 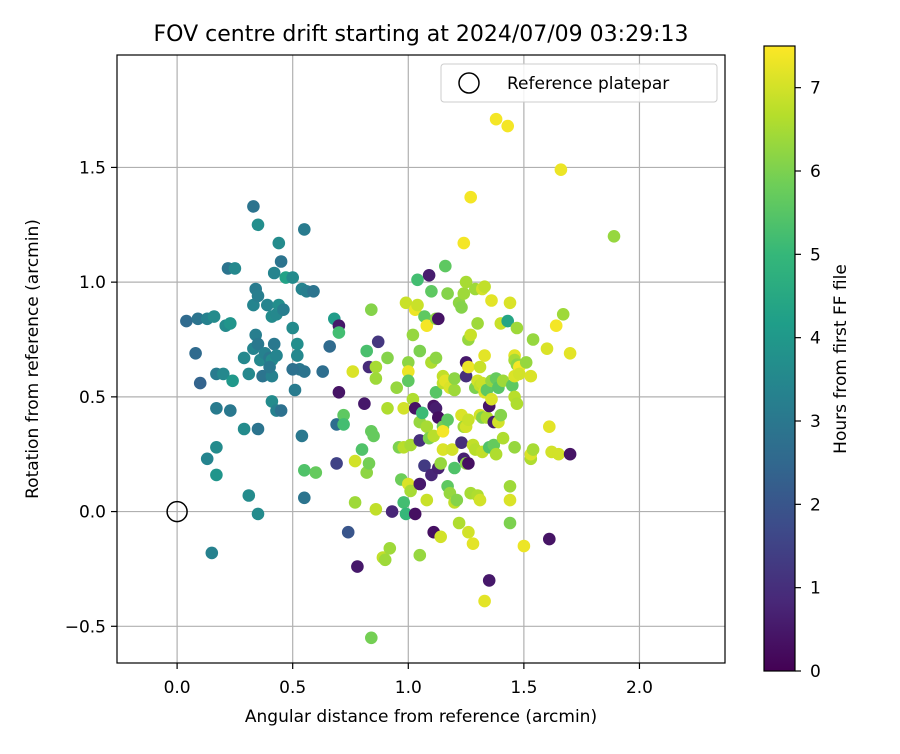 I want to click on reference-platepar-marker, so click(x=177, y=511).